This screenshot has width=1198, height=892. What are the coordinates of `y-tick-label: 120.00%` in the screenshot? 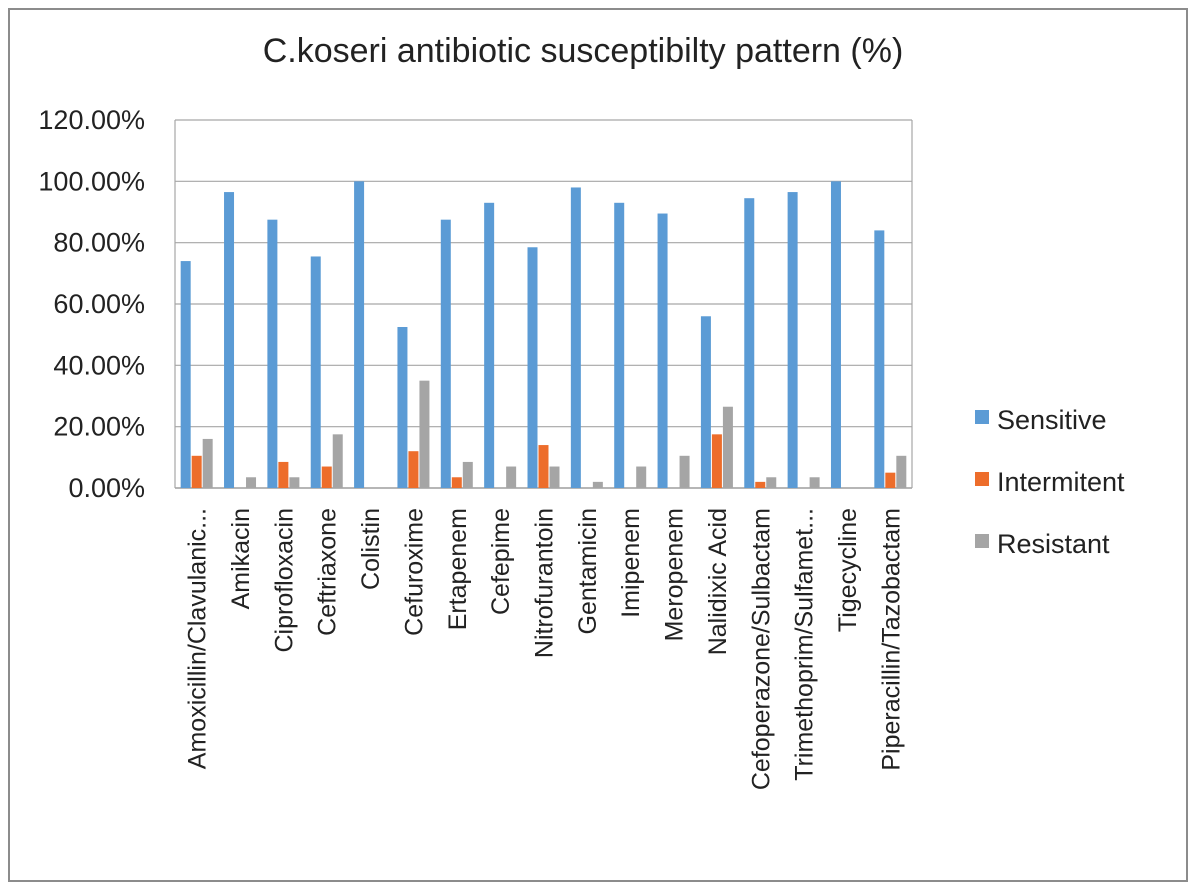 It's located at (91, 120).